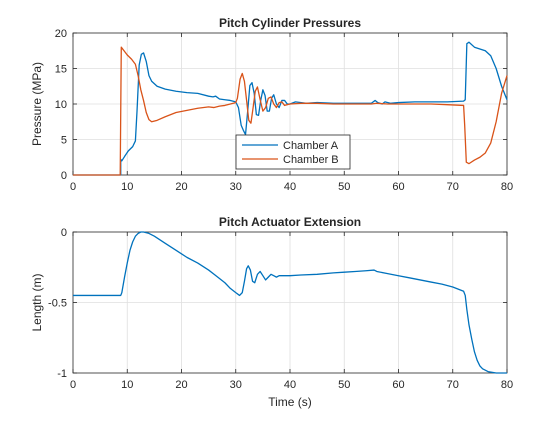  I want to click on pressure-chart-title: Pitch Cylinder Pressures, so click(290, 23).